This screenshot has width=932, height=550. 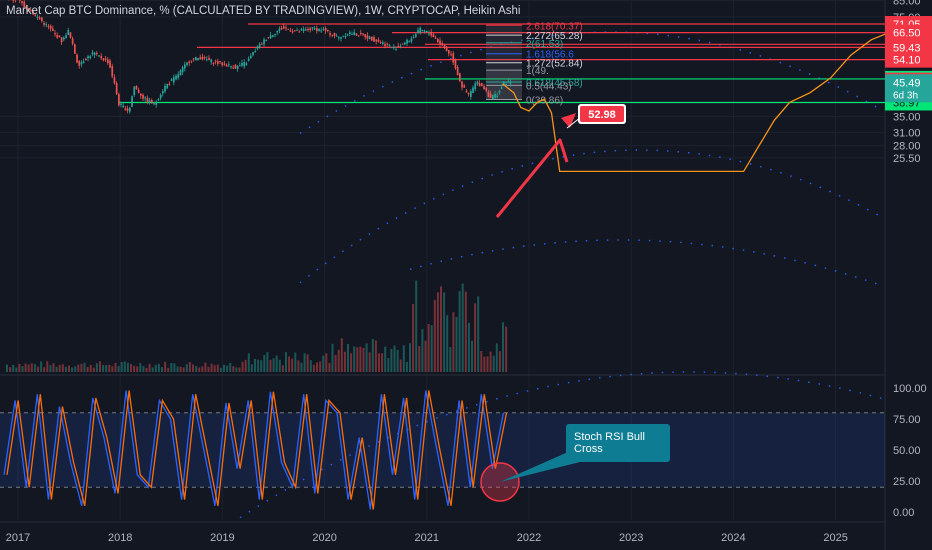 What do you see at coordinates (222, 538) in the screenshot?
I see `x-tick-label: 2019` at bounding box center [222, 538].